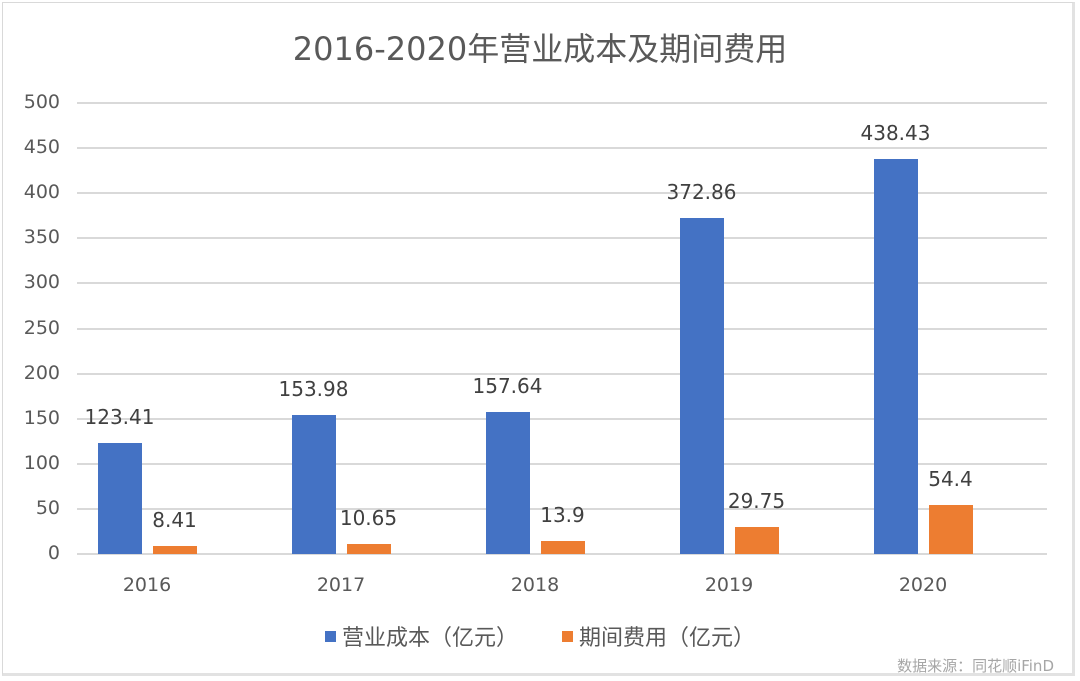 The height and width of the screenshot is (681, 1080). Describe the element at coordinates (975, 666) in the screenshot. I see `data-source-note: 数据来源：同花顺iFinD` at that location.